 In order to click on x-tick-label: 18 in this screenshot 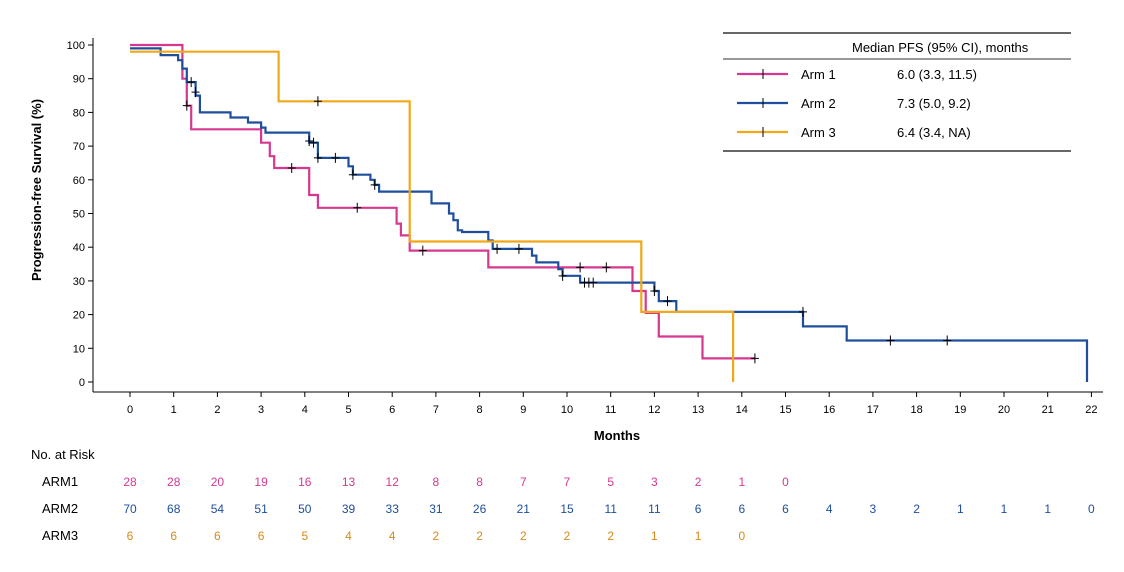, I will do `click(916, 410)`.